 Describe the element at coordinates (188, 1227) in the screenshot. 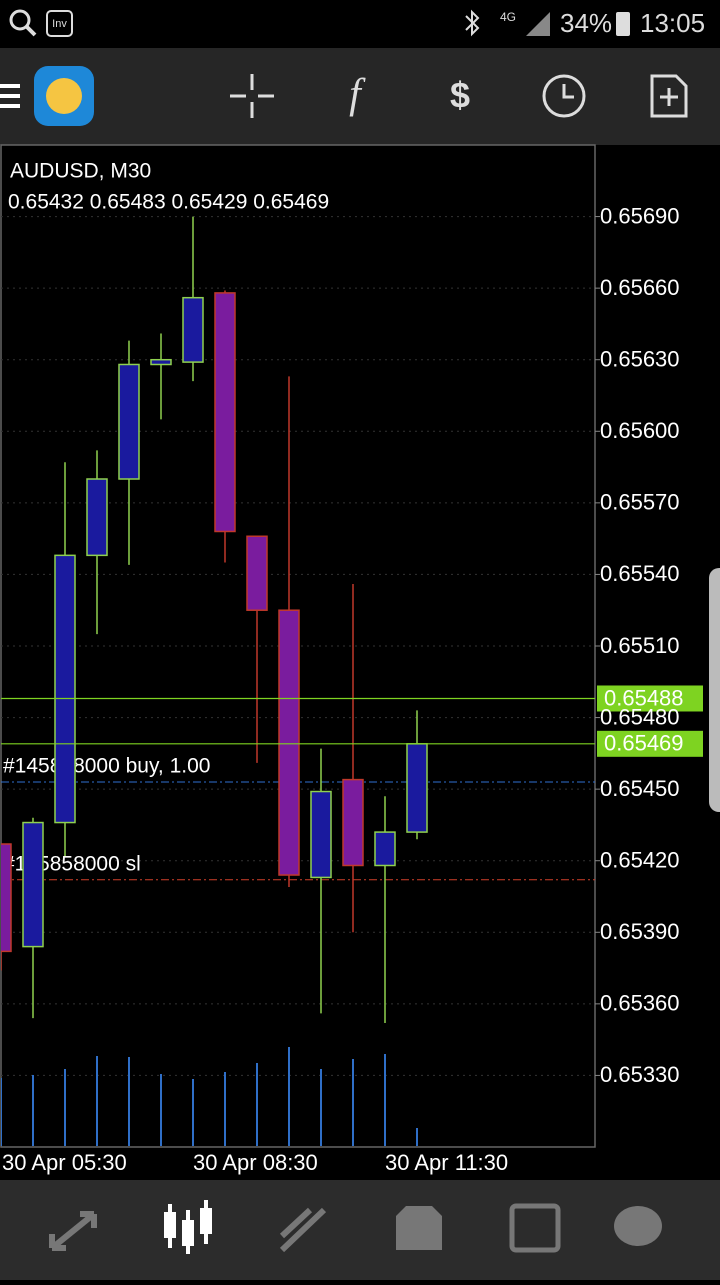

I see `chart-tab` at that location.